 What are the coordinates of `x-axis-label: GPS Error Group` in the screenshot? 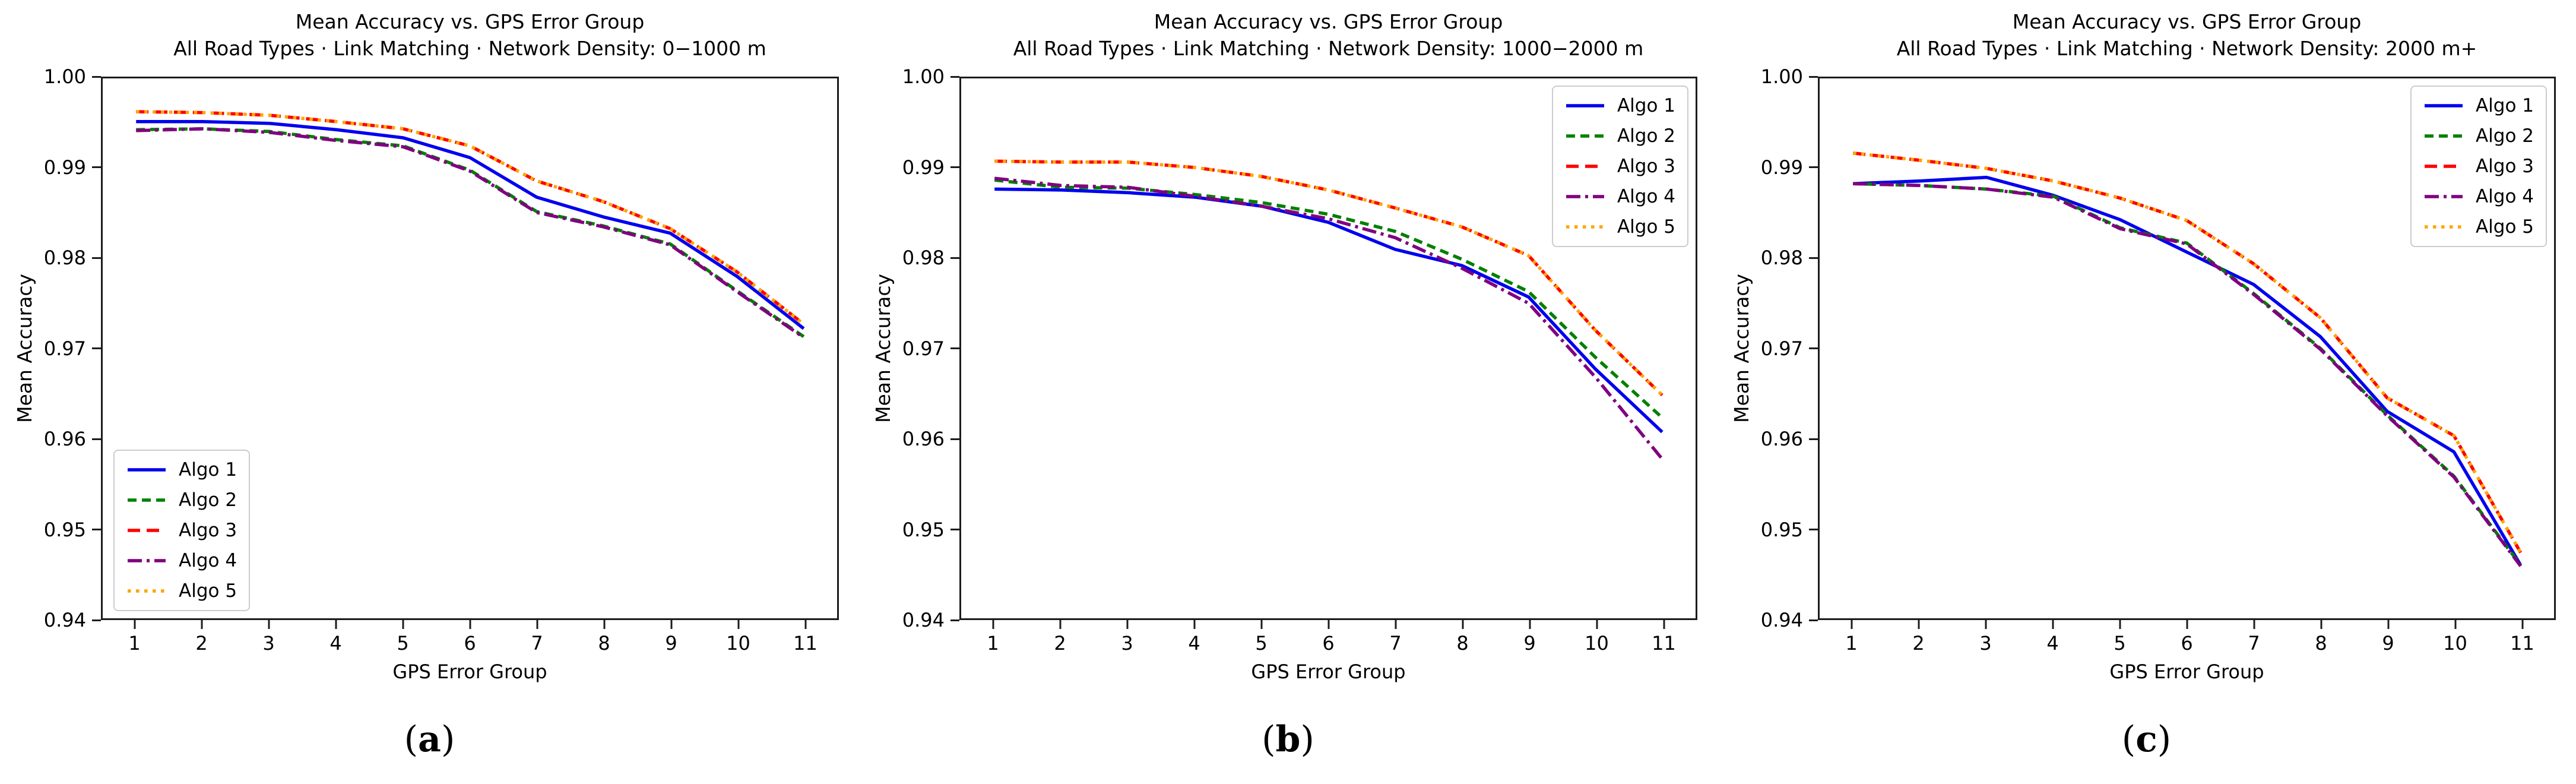 It's located at (1329, 672).